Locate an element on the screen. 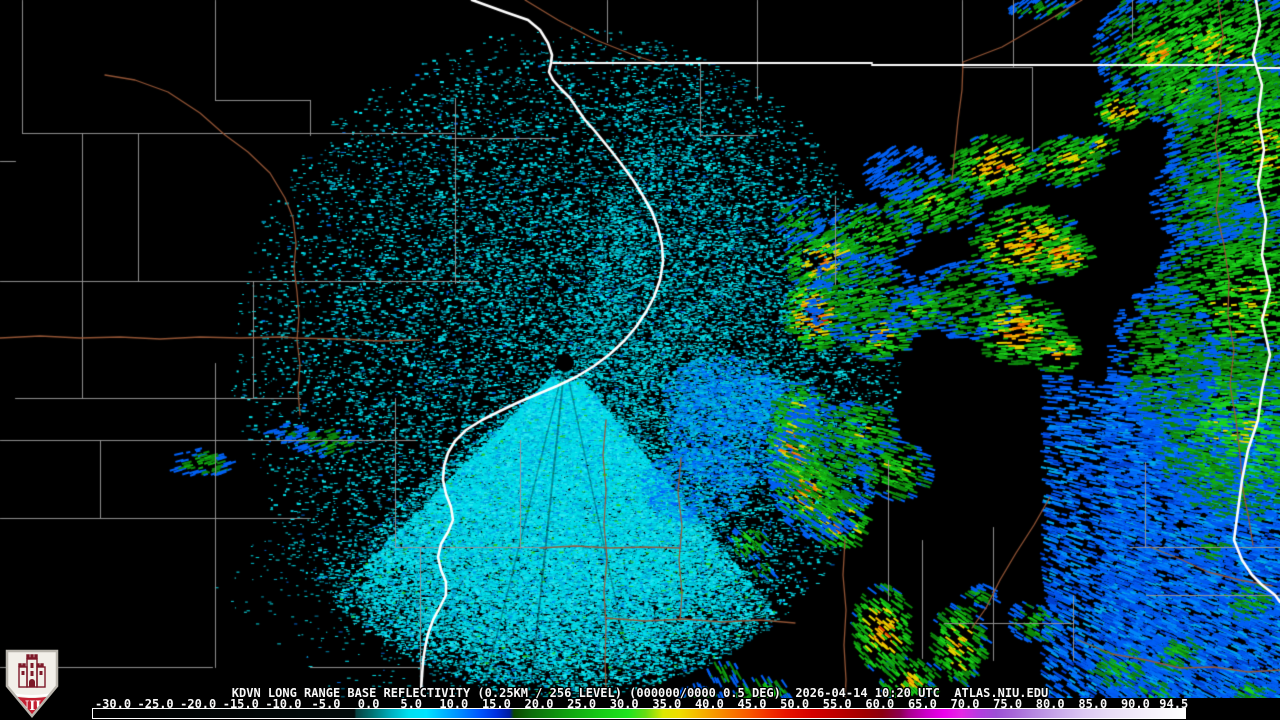 The image size is (1280, 720). scale-tick-label: 15.0 is located at coordinates (496, 704).